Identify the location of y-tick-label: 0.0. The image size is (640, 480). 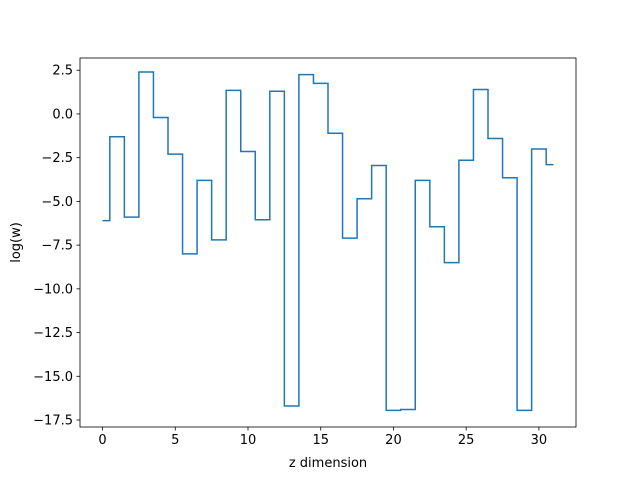
(62, 114).